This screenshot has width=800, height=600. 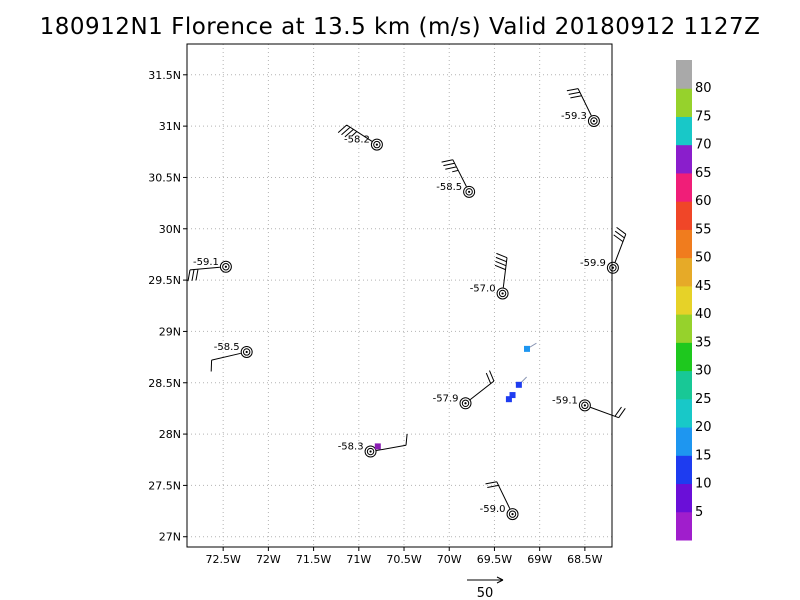 What do you see at coordinates (500, 580) in the screenshot?
I see `reference-arrow-head` at bounding box center [500, 580].